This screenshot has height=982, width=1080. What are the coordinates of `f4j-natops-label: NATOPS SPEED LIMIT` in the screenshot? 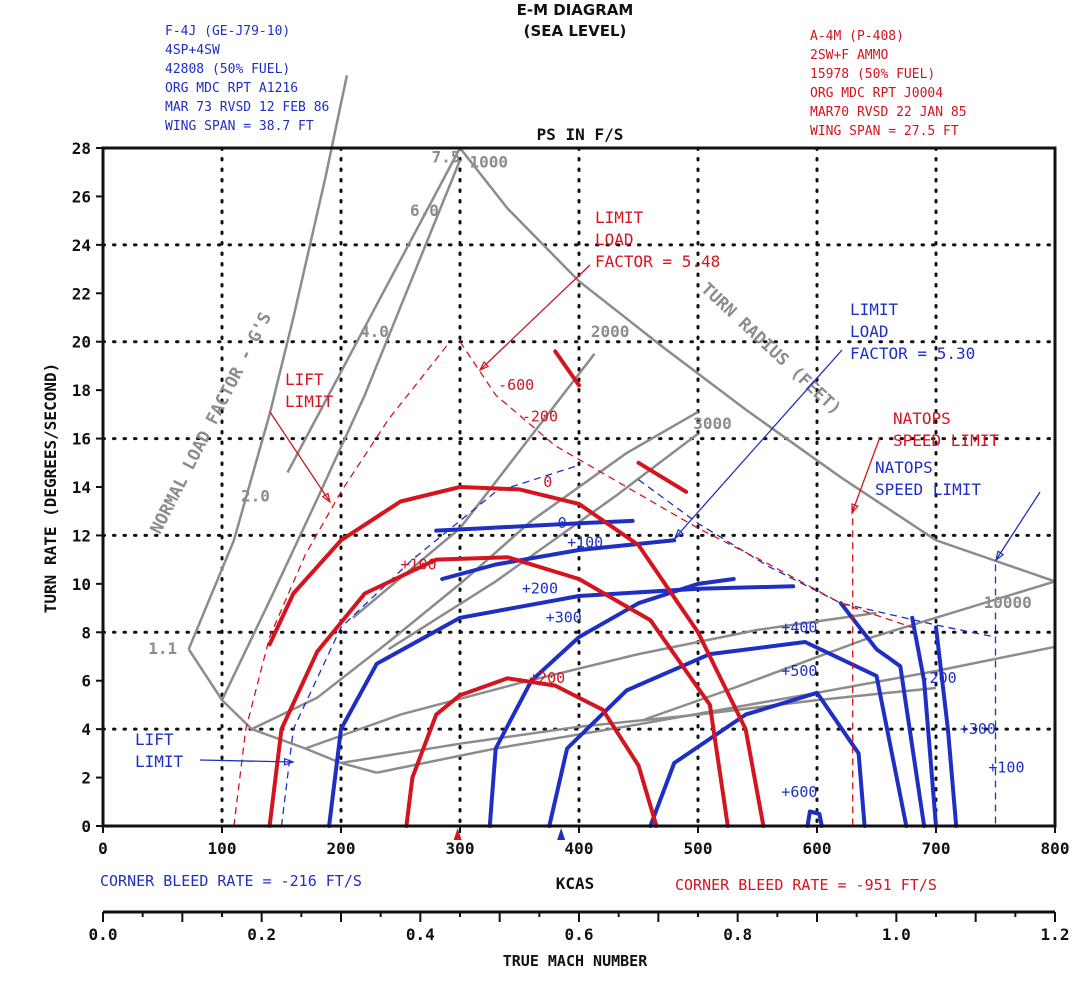 It's located at (928, 478).